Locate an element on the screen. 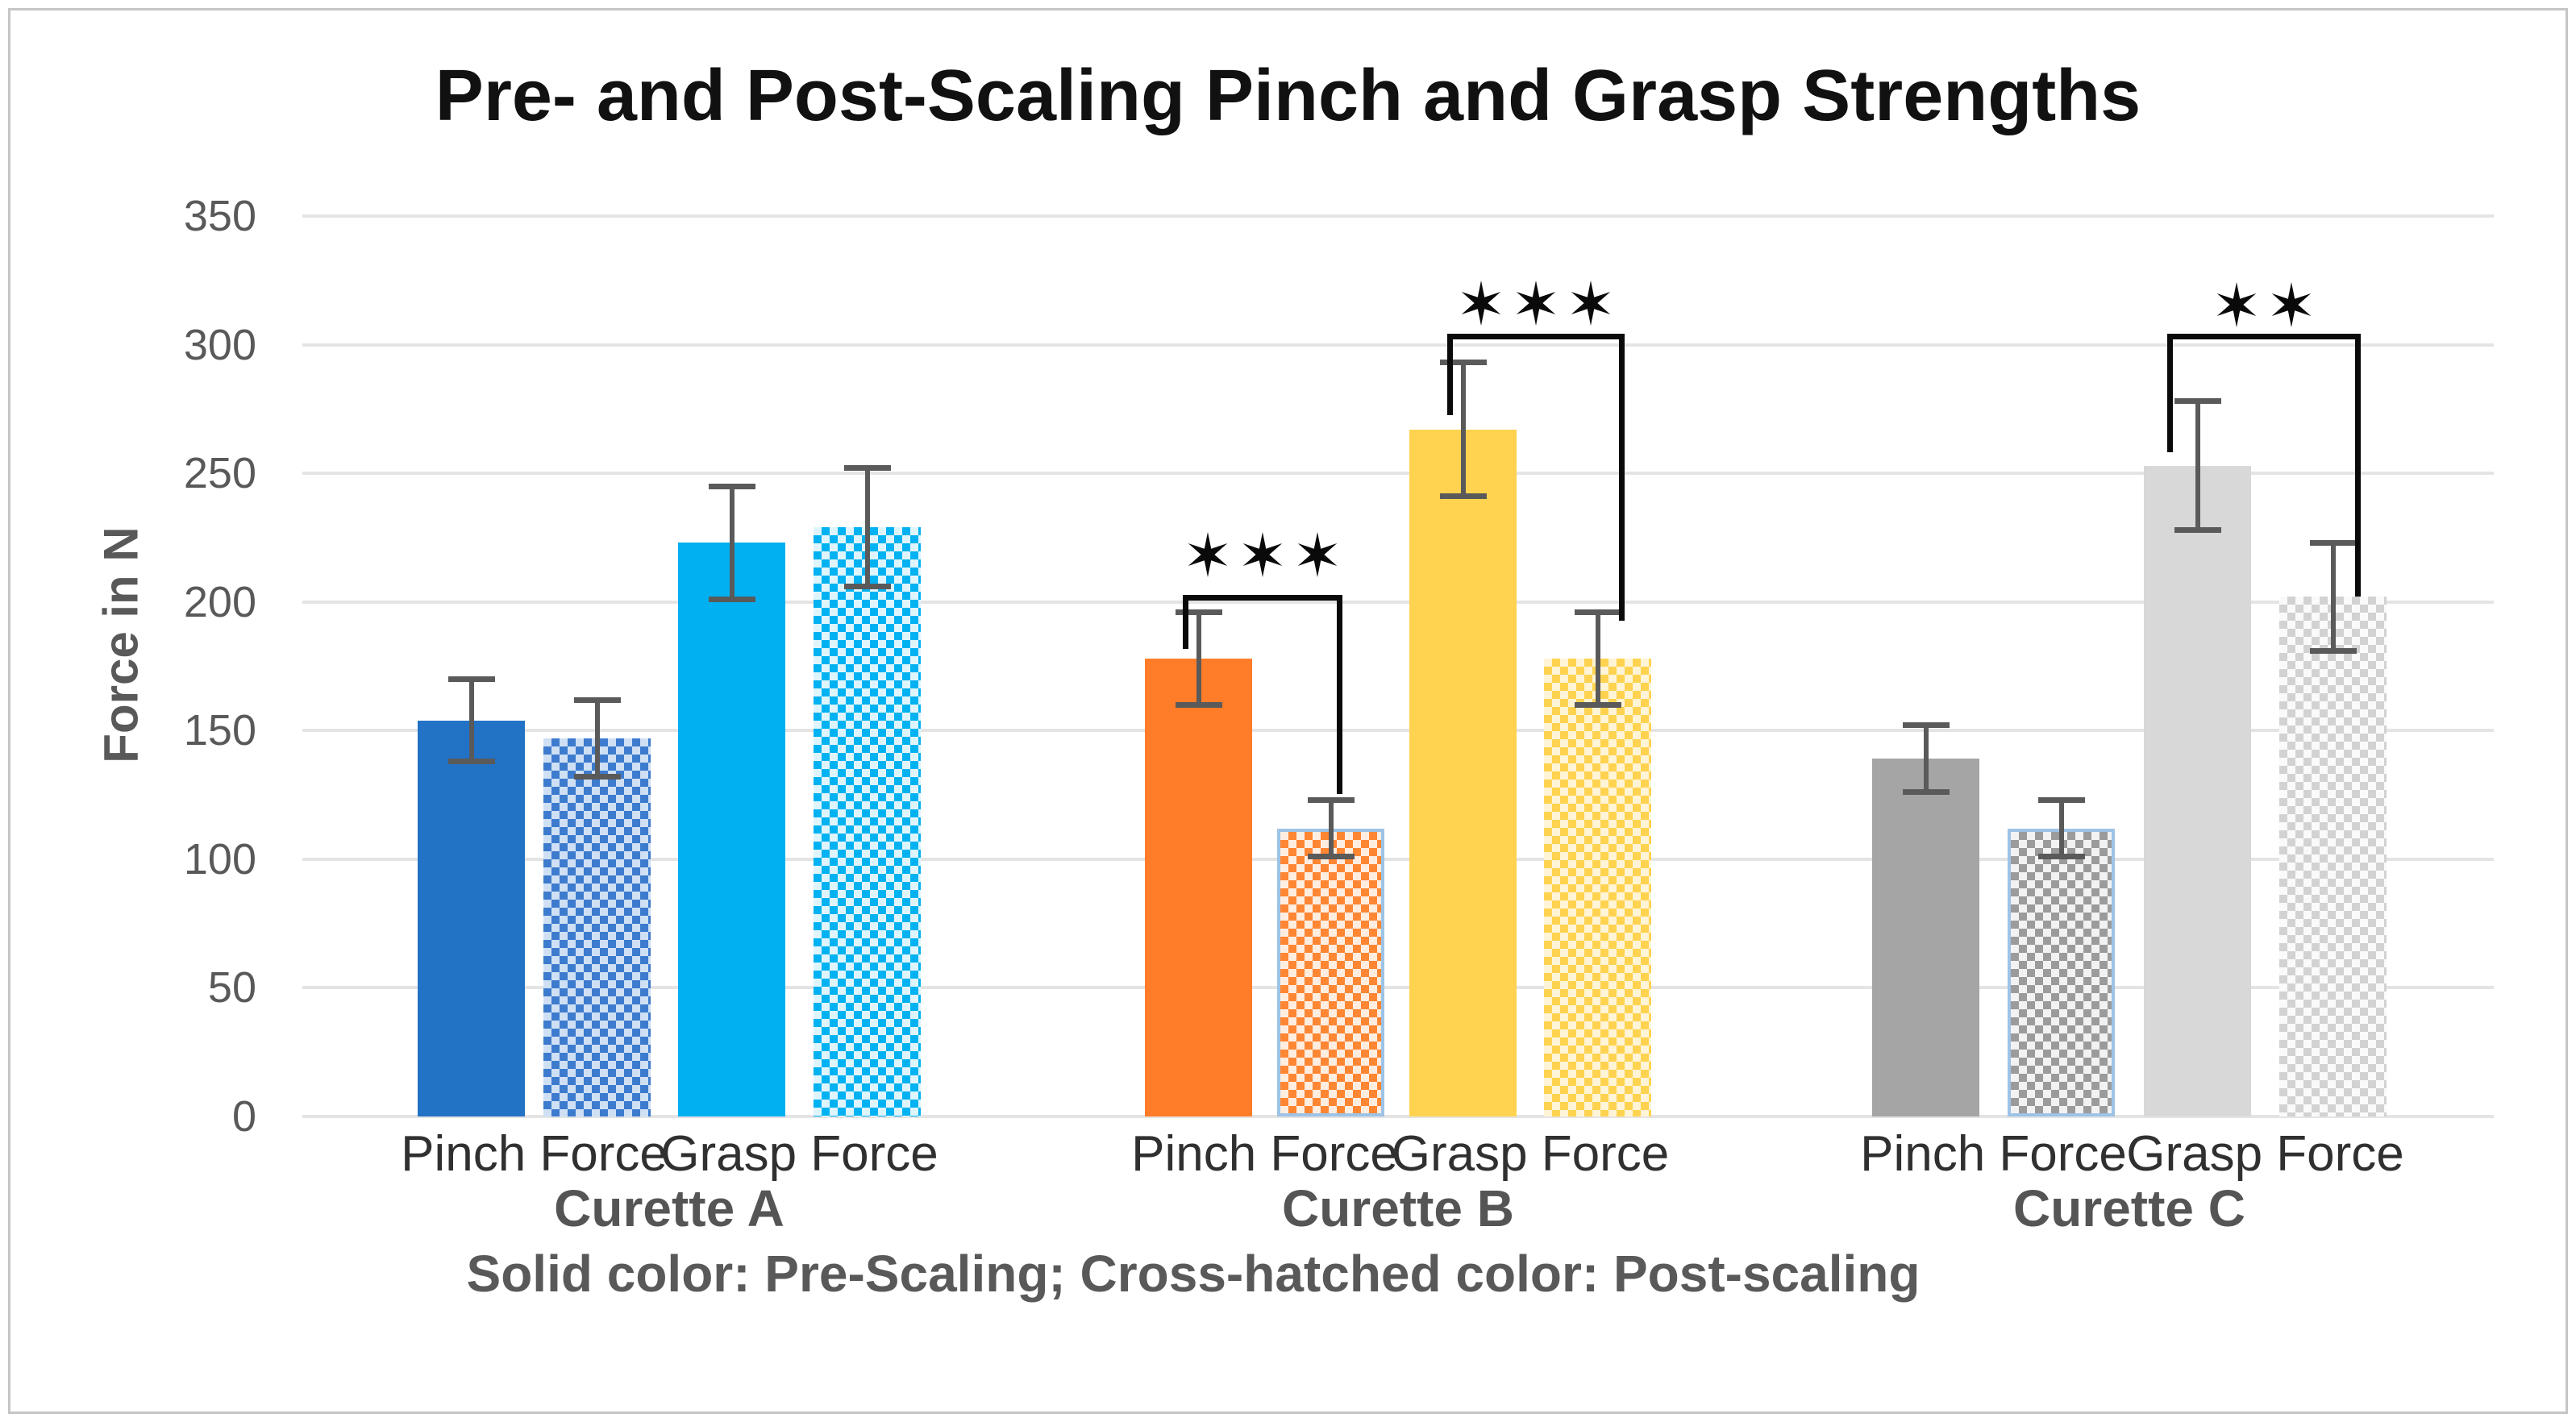 Image resolution: width=2576 pixels, height=1422 pixels. y-tick-label: 200 is located at coordinates (219, 601).